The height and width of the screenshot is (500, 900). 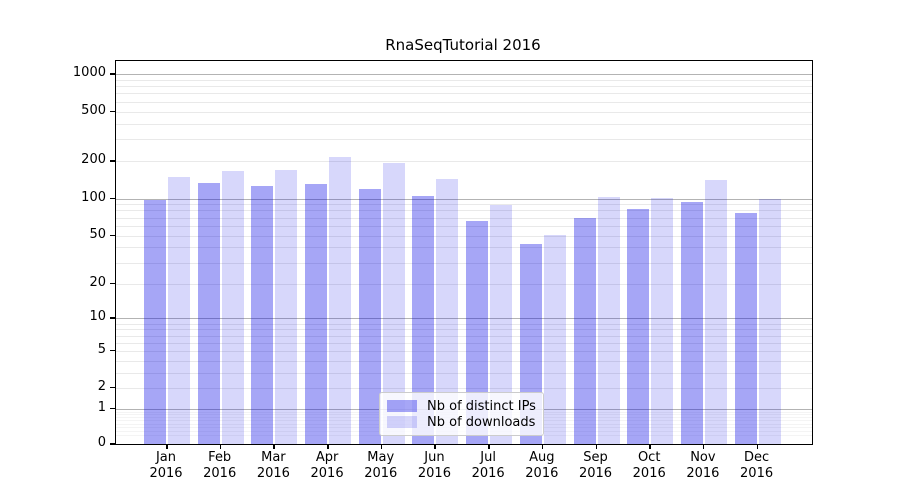 I want to click on bar-distinct-ips-oct, so click(x=638, y=326).